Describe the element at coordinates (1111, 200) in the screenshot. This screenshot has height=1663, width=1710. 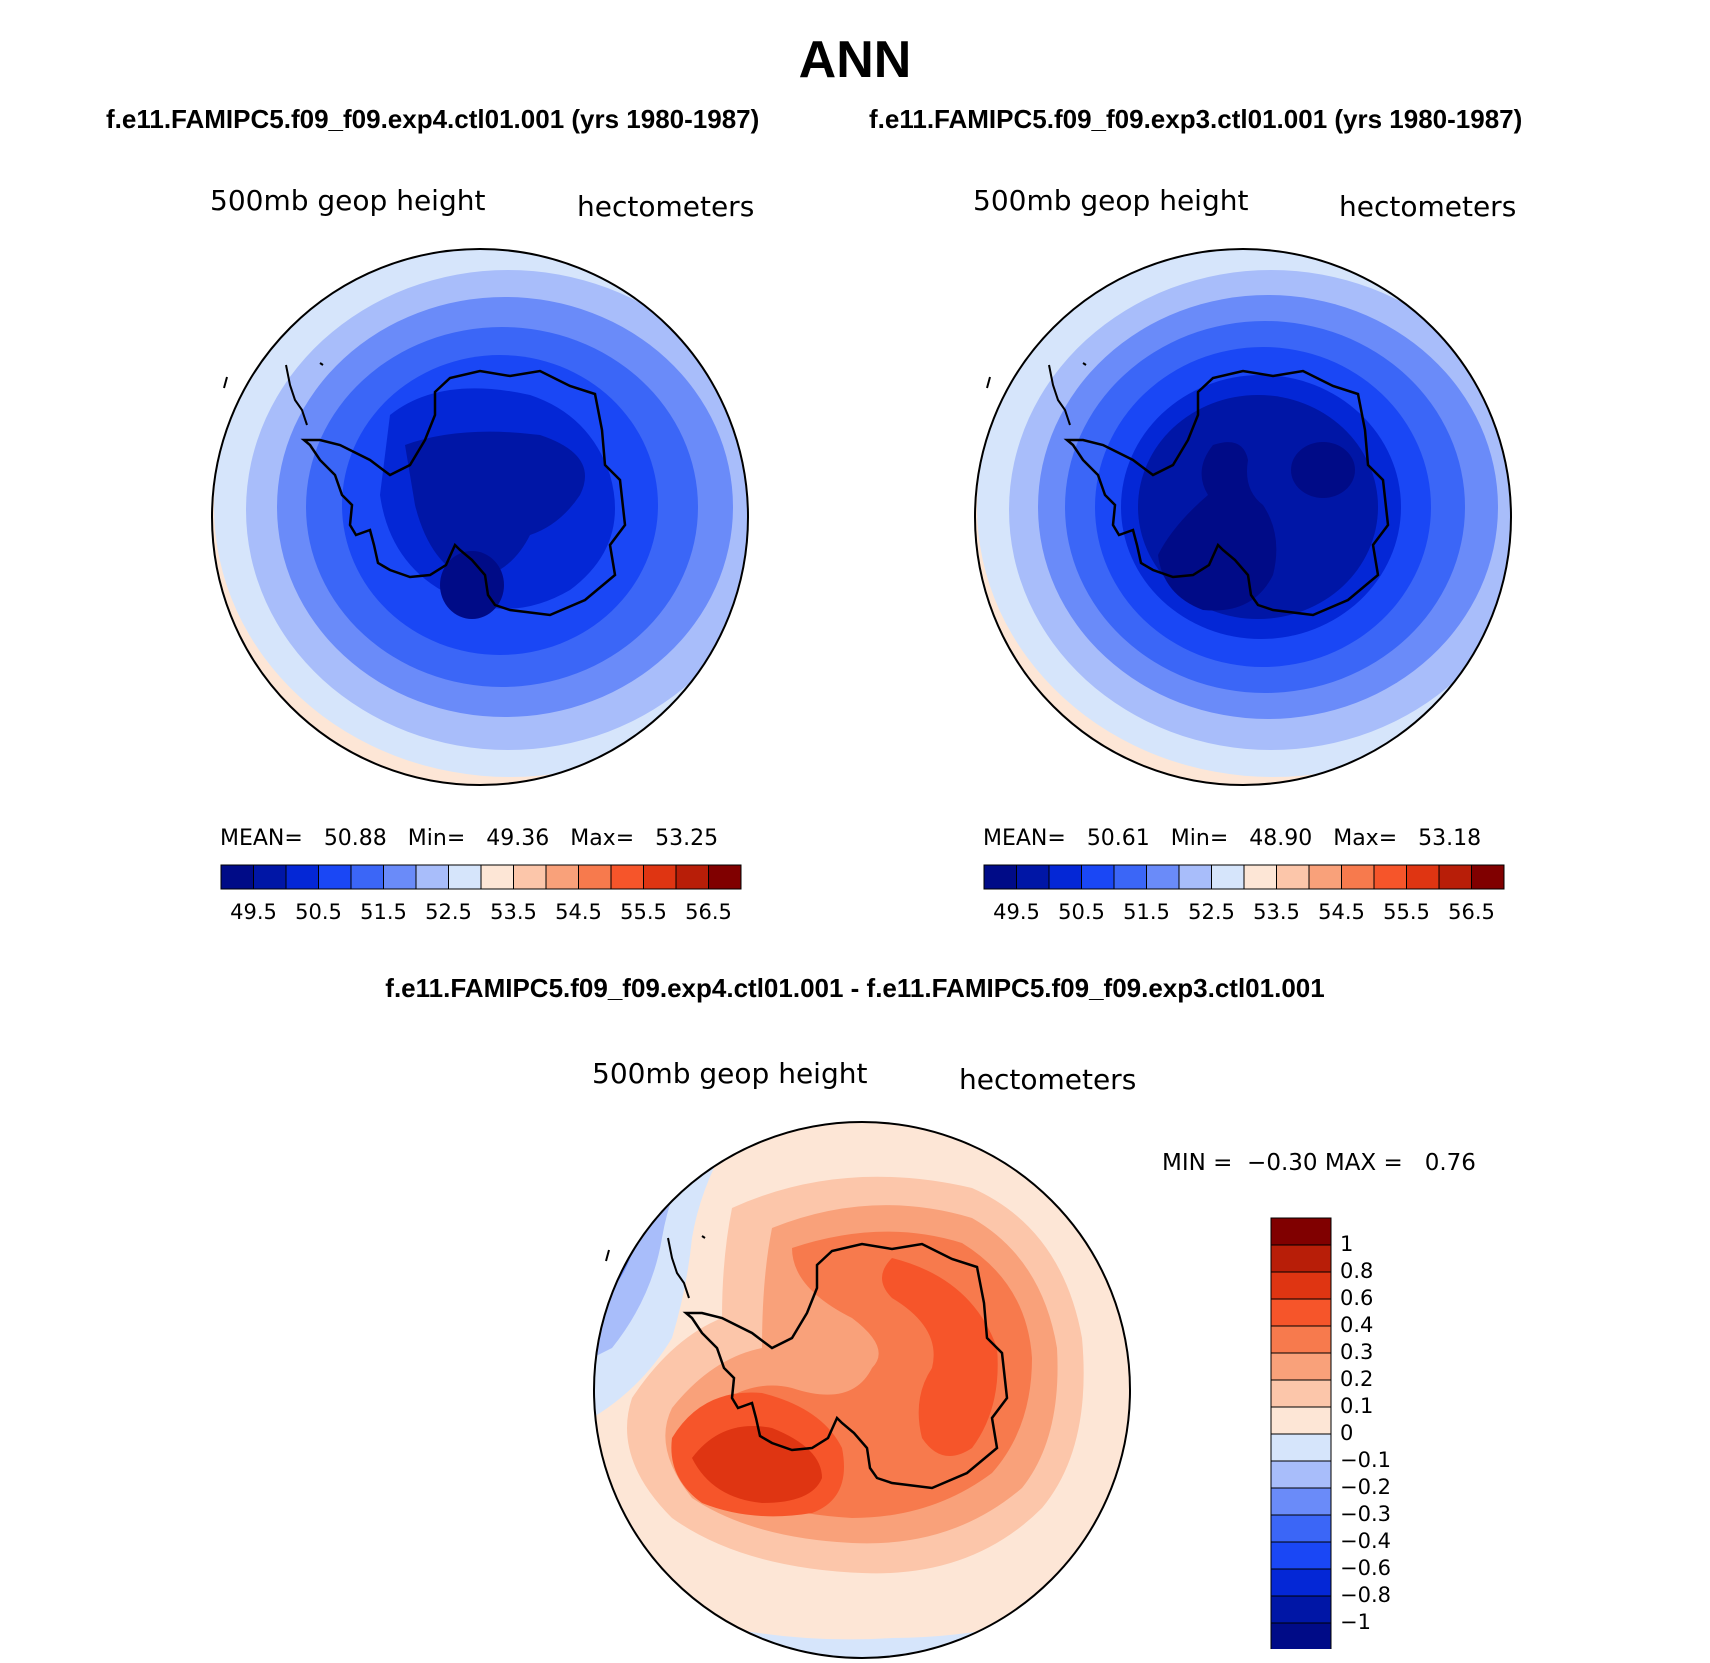
I see `panel2-variable-label: 500mb geop height` at that location.